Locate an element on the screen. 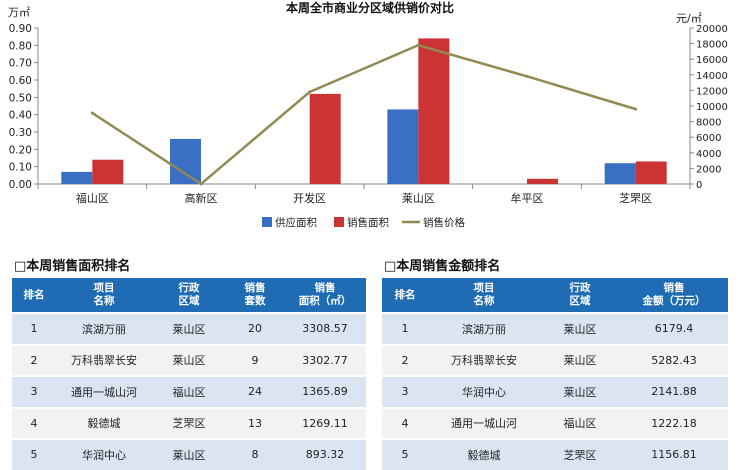 The height and width of the screenshot is (470, 740). area-table-cell: 4 is located at coordinates (34, 422).